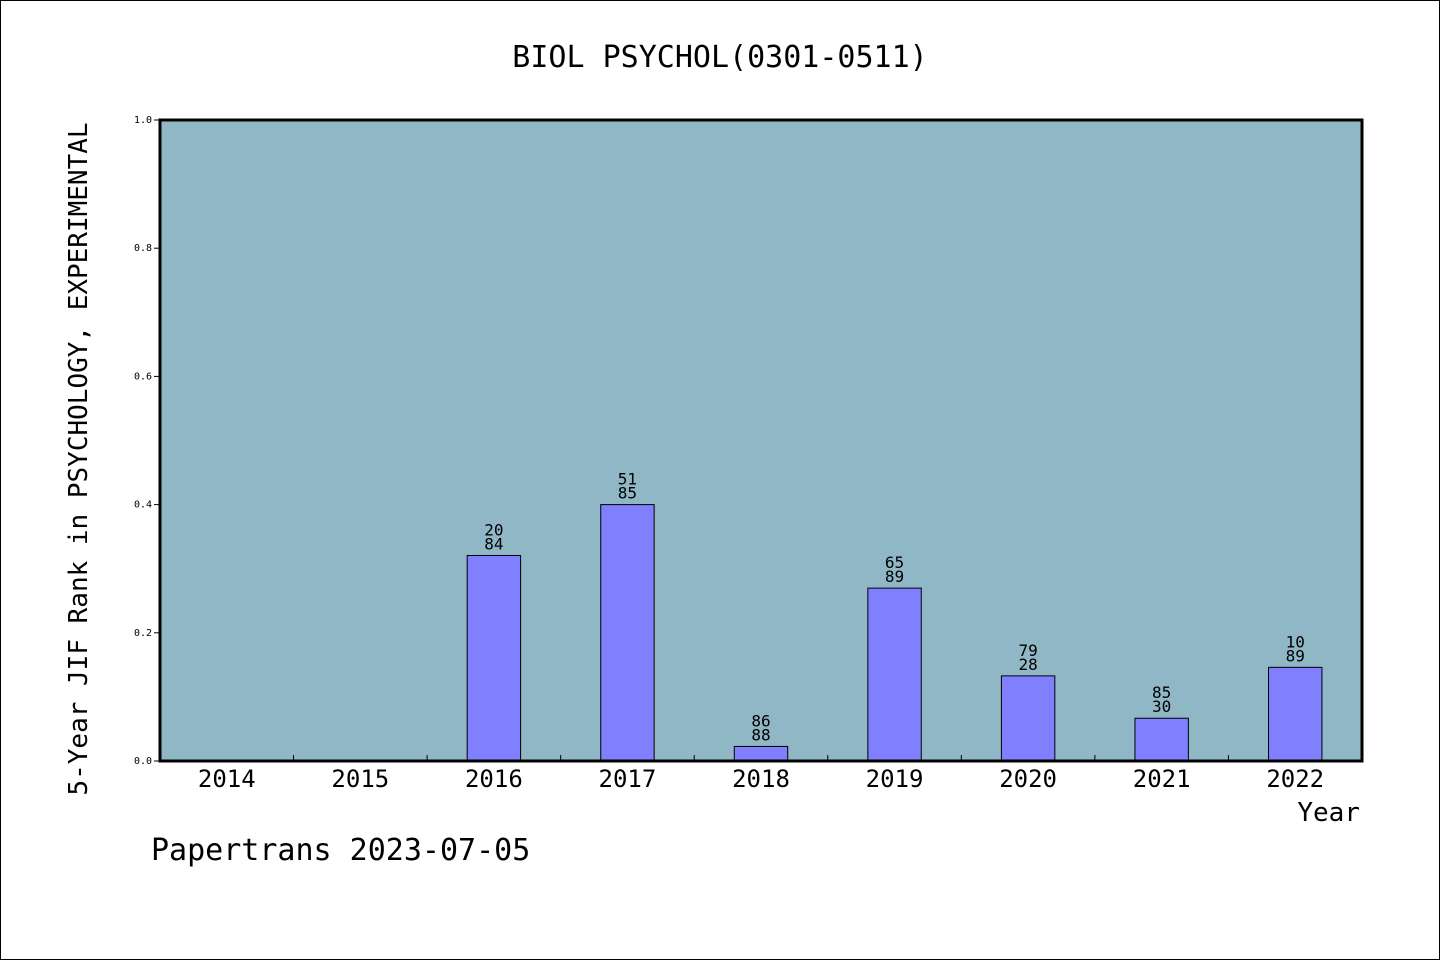 This screenshot has width=1440, height=963. I want to click on y-tick-label: 0.2, so click(143, 633).